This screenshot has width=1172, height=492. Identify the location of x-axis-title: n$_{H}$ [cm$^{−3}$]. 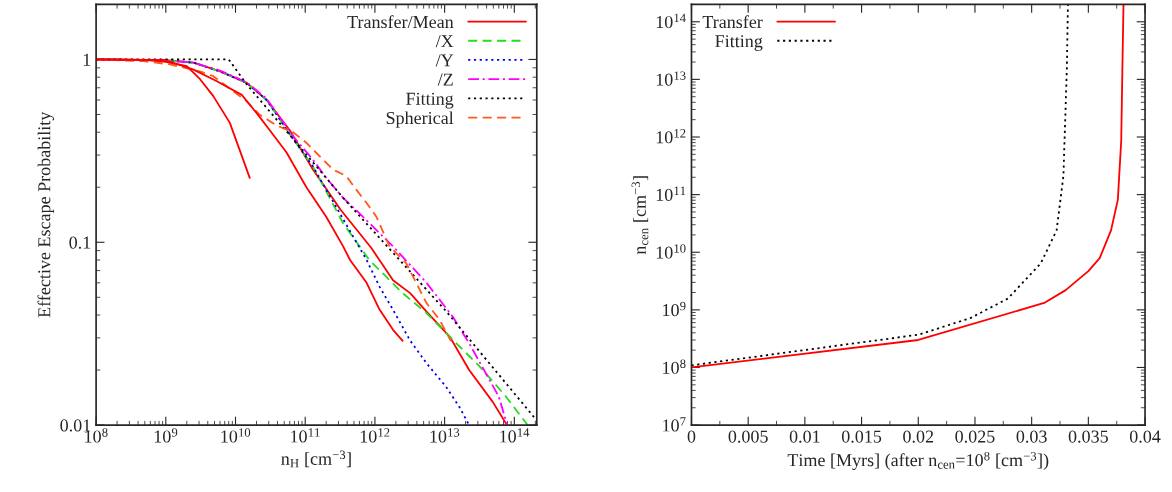
(316, 459).